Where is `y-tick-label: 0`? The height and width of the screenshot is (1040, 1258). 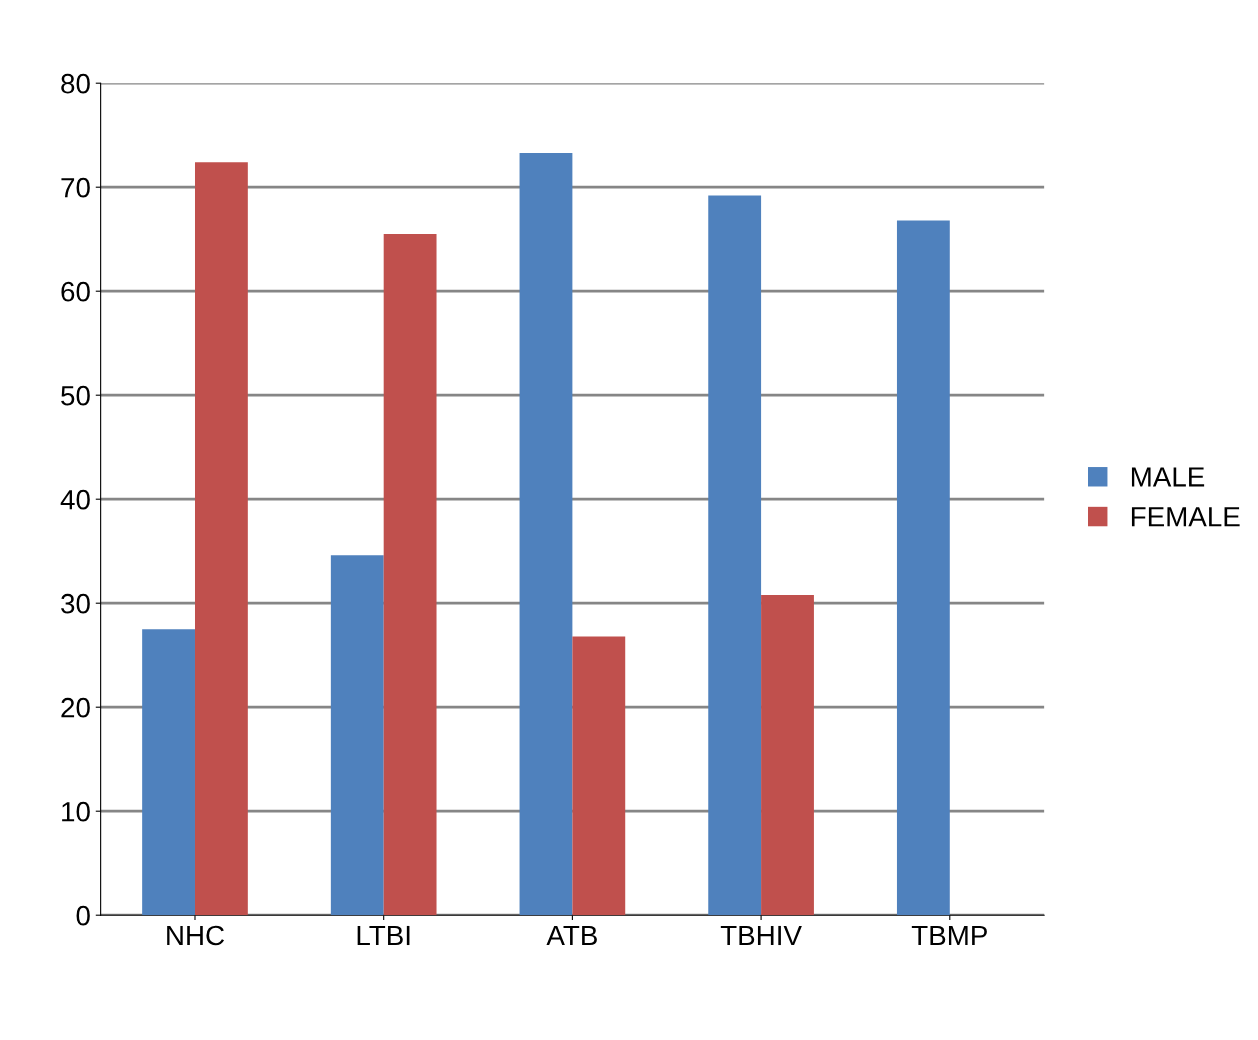
y-tick-label: 0 is located at coordinates (83, 915).